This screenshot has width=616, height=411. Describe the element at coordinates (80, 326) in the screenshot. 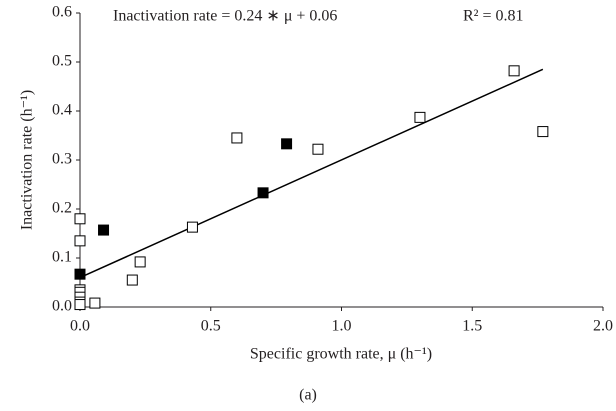

I see `x-tick-label: 0.0` at that location.